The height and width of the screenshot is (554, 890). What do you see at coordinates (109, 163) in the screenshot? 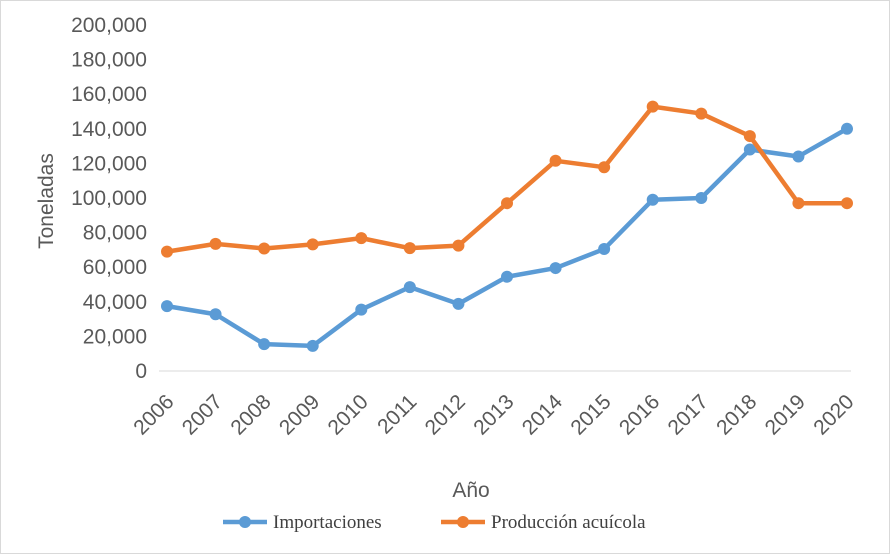
I see `y-tick-label: 120,000` at bounding box center [109, 163].